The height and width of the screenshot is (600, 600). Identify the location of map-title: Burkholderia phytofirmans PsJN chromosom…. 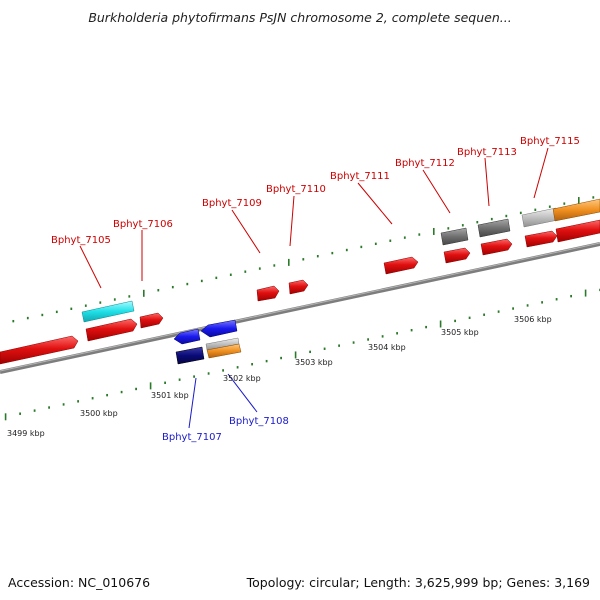
(300, 17).